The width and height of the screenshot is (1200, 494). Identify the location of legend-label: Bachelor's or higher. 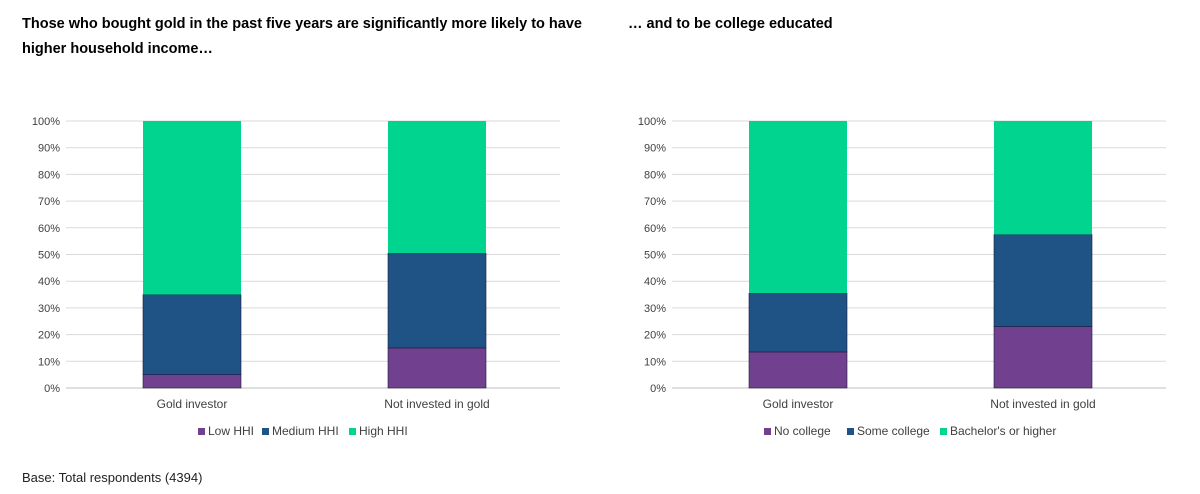
(1003, 431).